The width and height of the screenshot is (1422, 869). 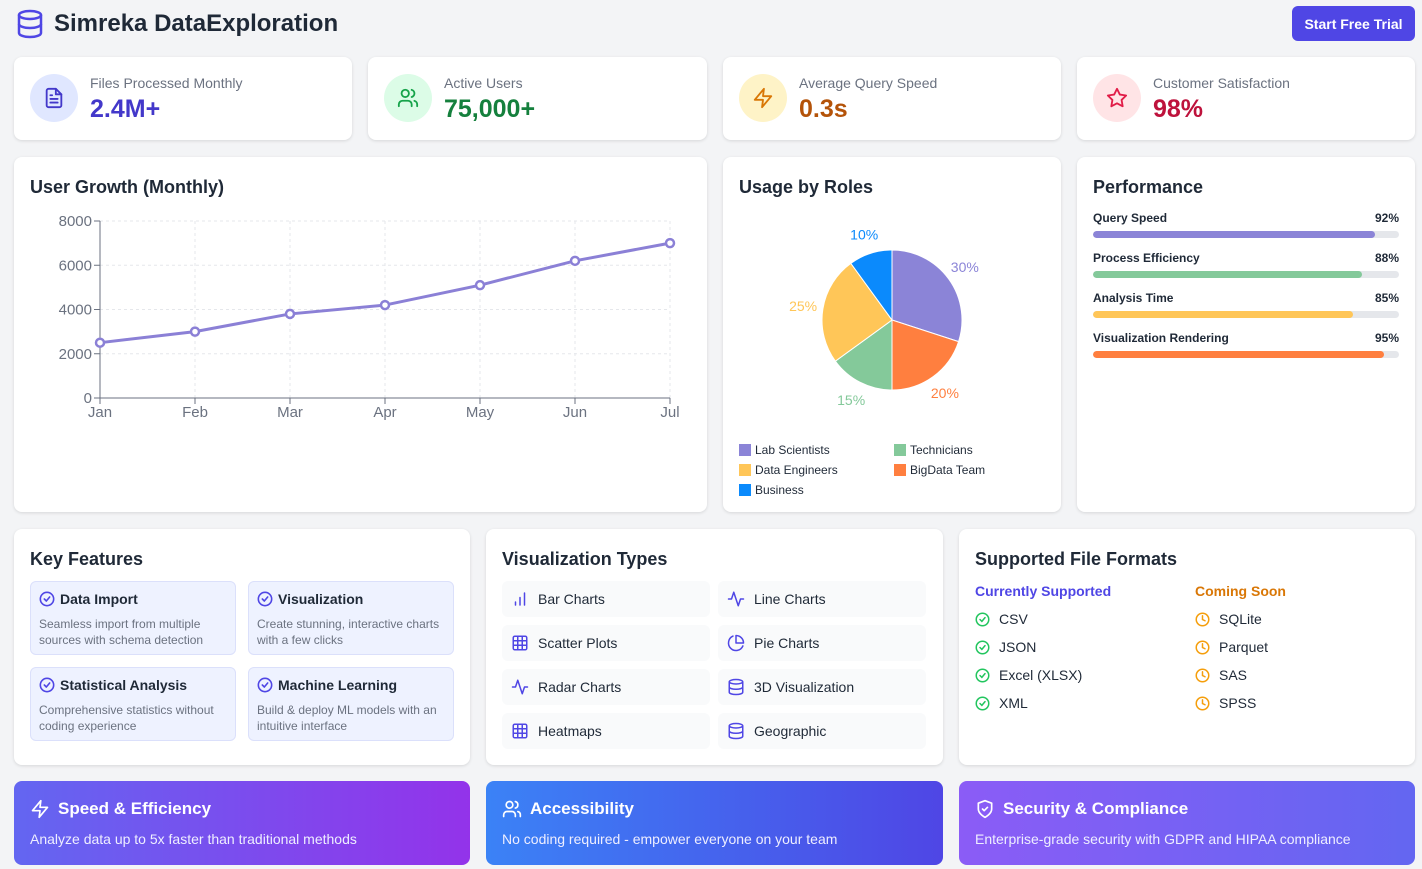 What do you see at coordinates (933, 450) in the screenshot?
I see `legend-technicians: Technicians` at bounding box center [933, 450].